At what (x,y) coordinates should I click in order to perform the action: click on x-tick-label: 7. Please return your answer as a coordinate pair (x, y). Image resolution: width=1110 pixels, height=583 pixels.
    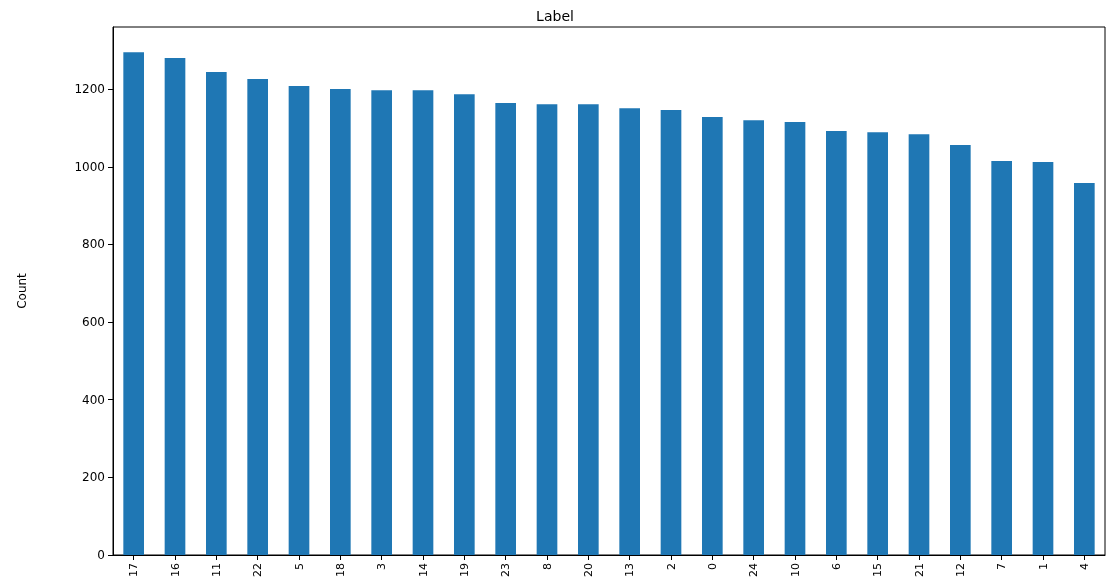
    Looking at the image, I should click on (1002, 566).